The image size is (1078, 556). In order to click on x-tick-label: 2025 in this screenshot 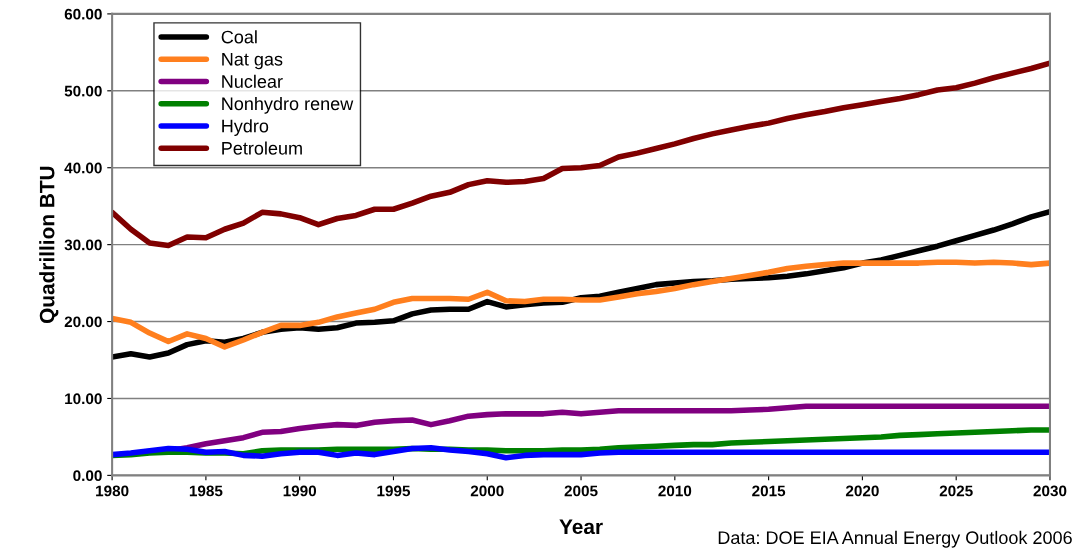, I will do `click(956, 491)`.